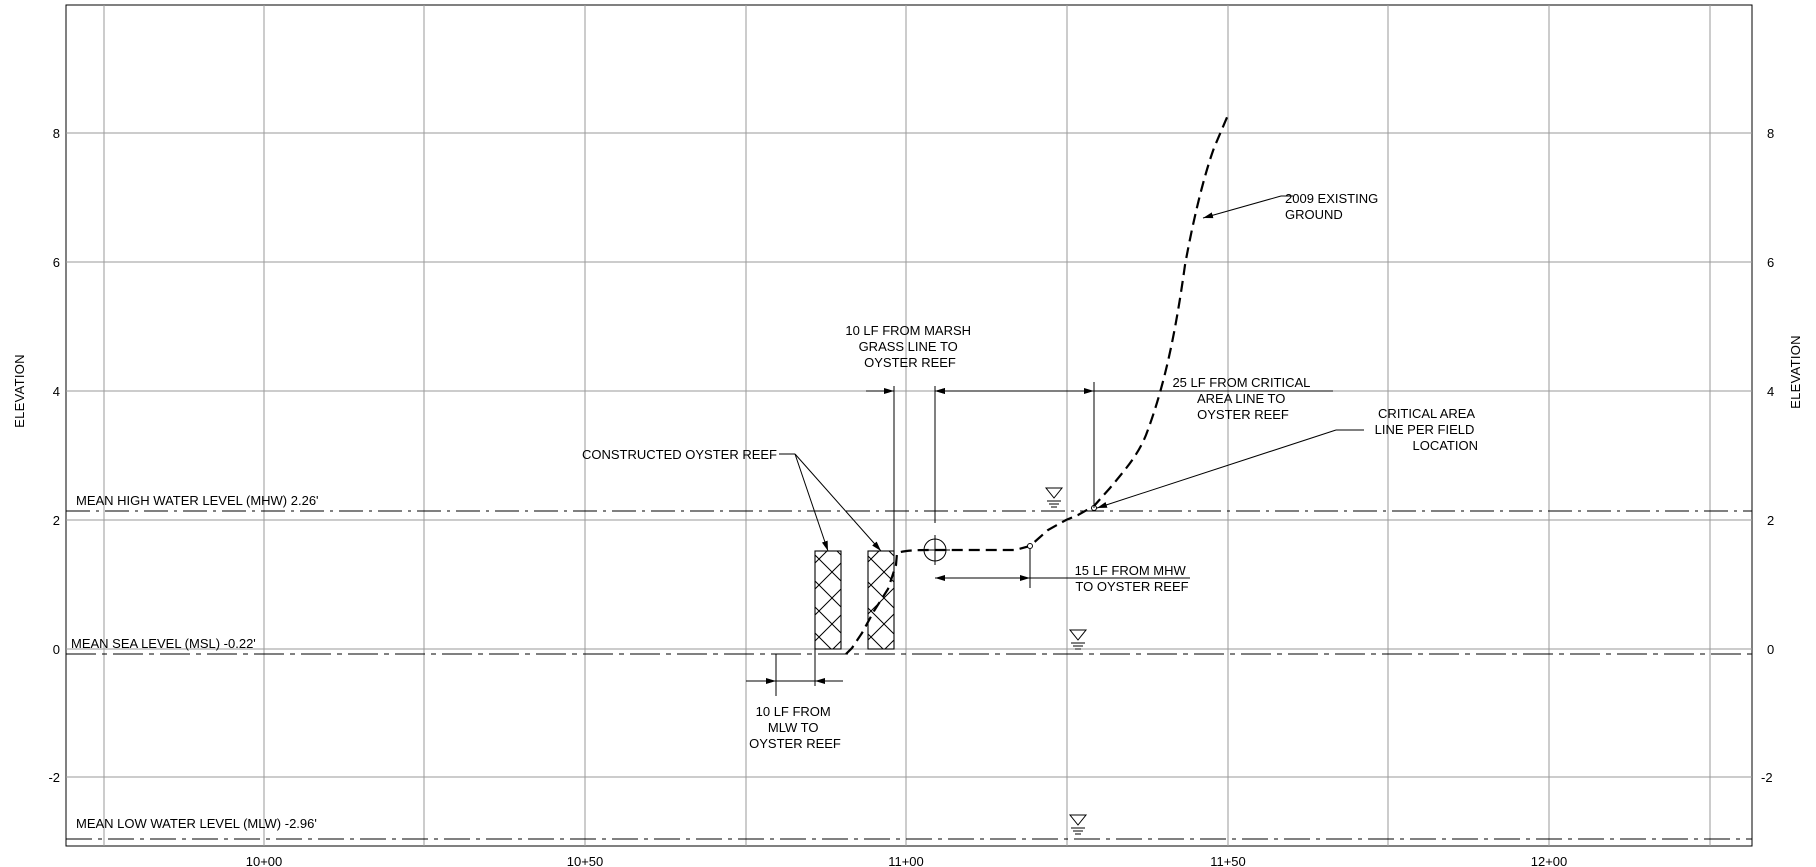 The width and height of the screenshot is (1816, 867). What do you see at coordinates (1314, 214) in the screenshot?
I see `existing-ground-text: GROUND` at bounding box center [1314, 214].